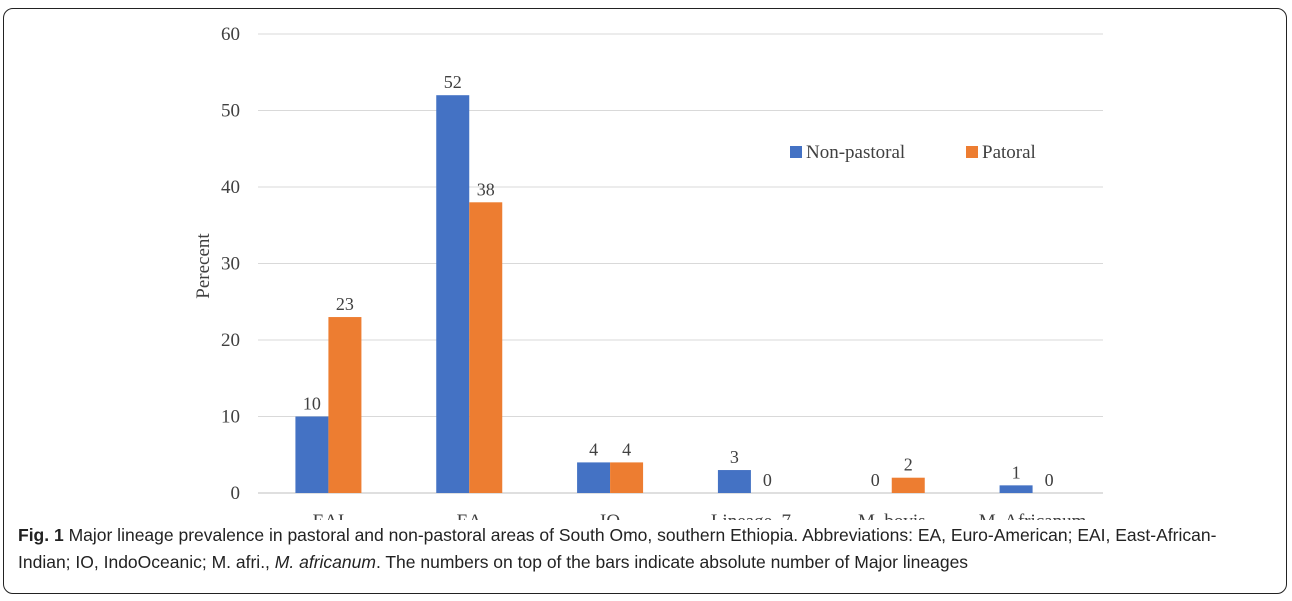 Image resolution: width=1292 pixels, height=601 pixels. What do you see at coordinates (230, 34) in the screenshot?
I see `y-tick-label: 60` at bounding box center [230, 34].